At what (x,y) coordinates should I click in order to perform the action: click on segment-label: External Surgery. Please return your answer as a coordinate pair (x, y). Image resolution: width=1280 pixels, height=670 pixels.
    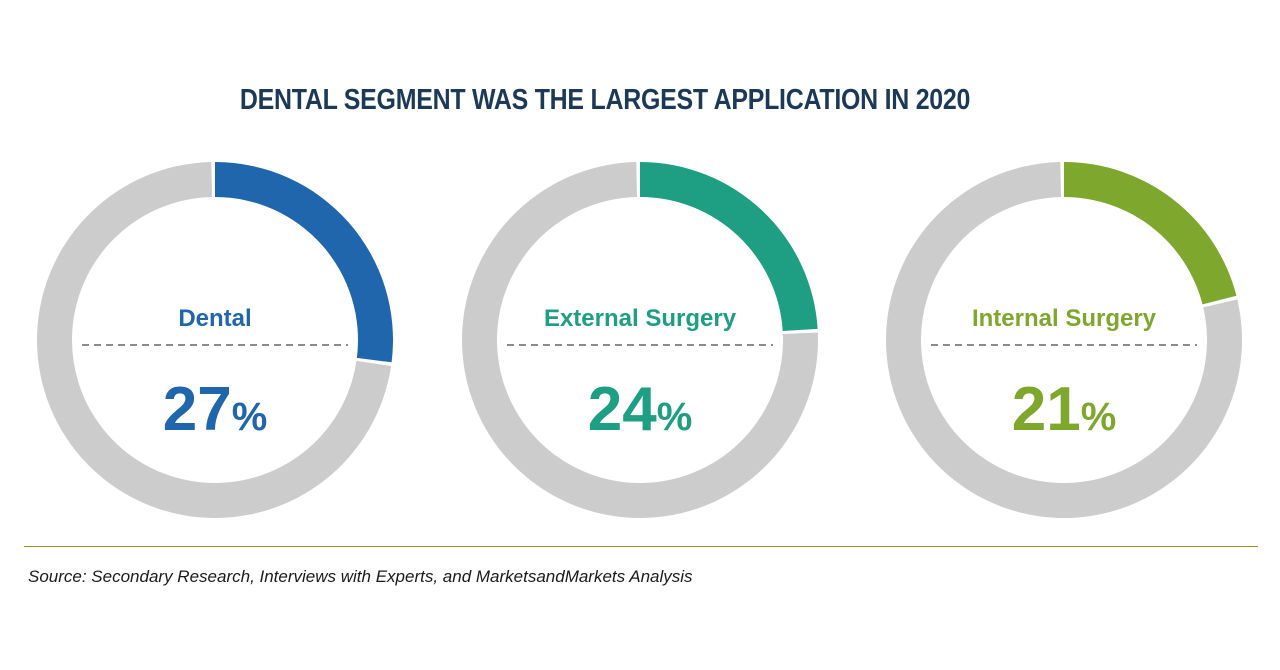
    Looking at the image, I should click on (640, 318).